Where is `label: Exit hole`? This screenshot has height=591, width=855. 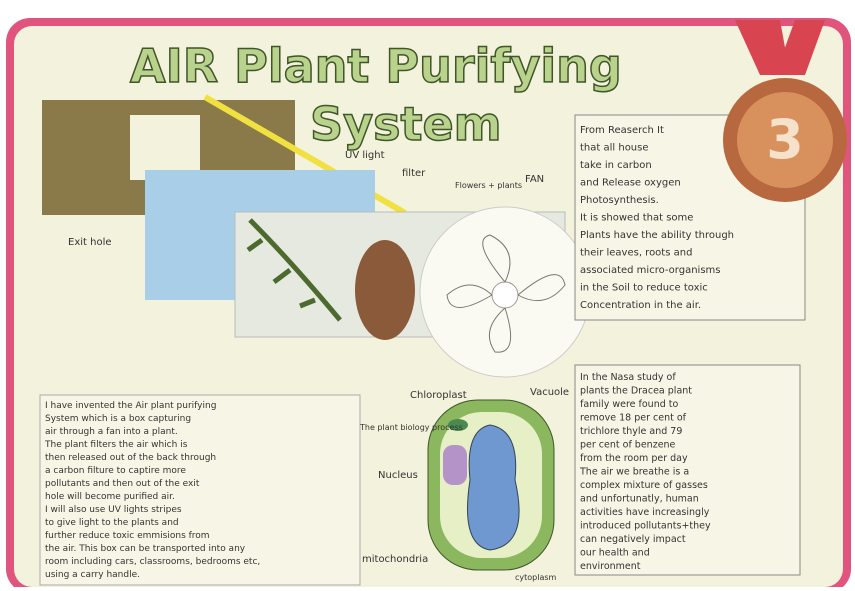
label: Exit hole is located at coordinates (90, 242).